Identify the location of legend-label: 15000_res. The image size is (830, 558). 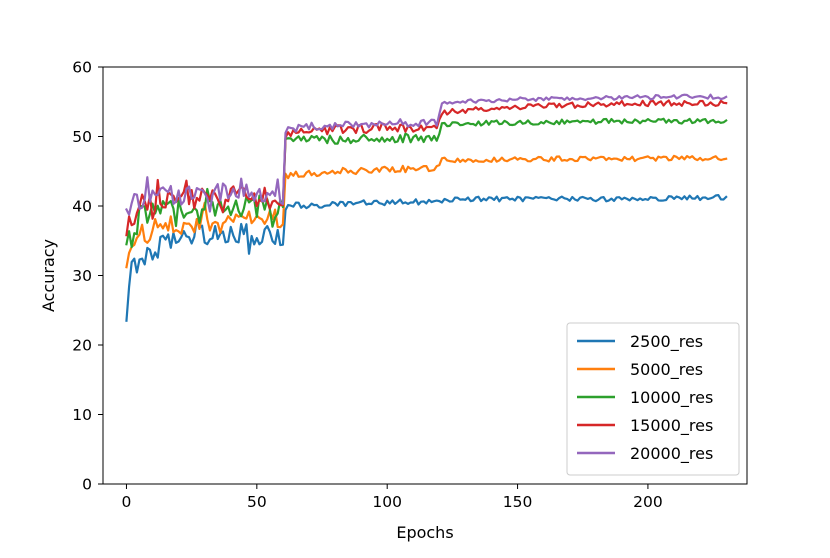
(671, 426).